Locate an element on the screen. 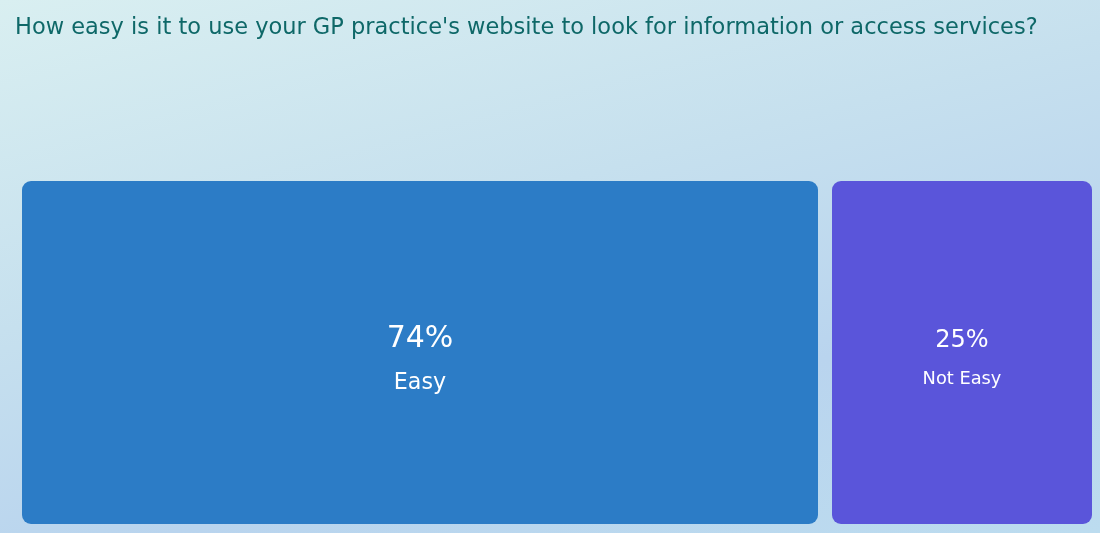 This screenshot has height=533, width=1100. text: How easy is it to use your GP practice's website to look for information or access services? is located at coordinates (526, 26).